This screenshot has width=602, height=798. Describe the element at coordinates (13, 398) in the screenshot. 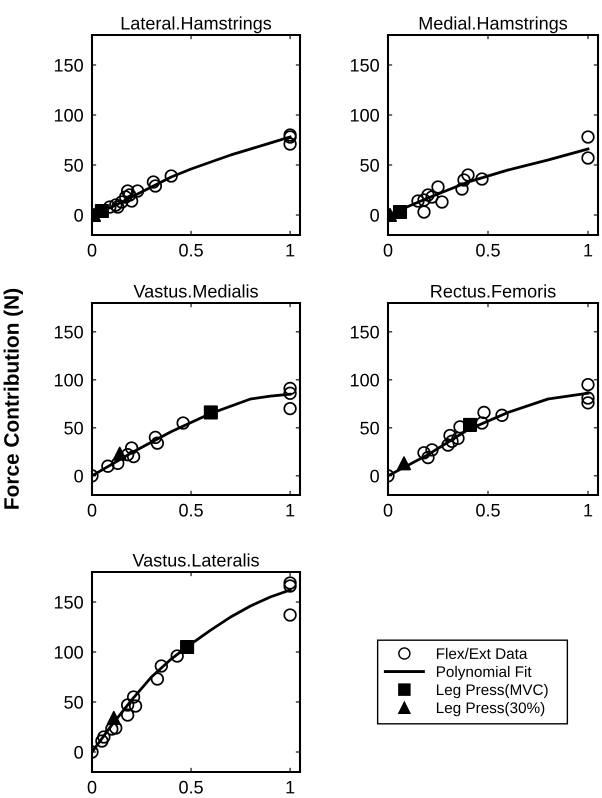

I see `y-axis-title: Force Contribution (N)` at that location.